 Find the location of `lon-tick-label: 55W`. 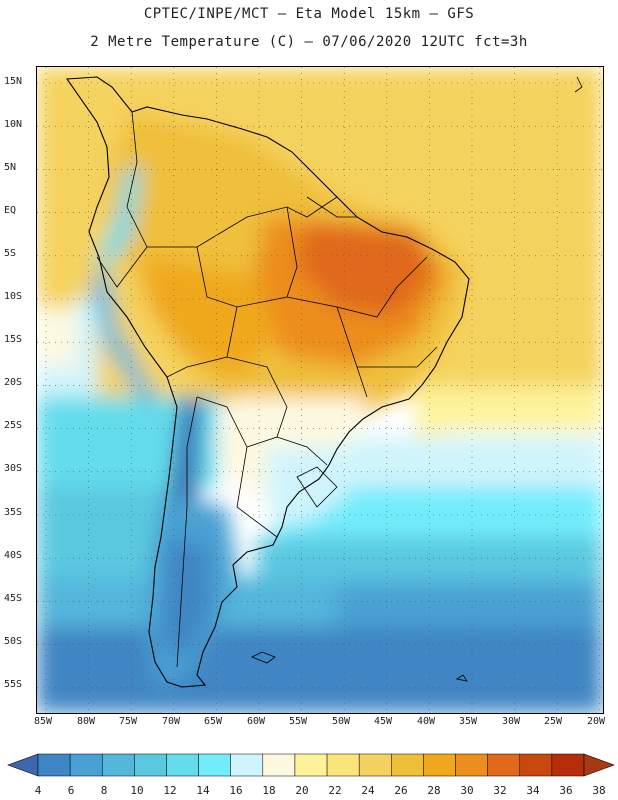

lon-tick-label: 55W is located at coordinates (298, 721).